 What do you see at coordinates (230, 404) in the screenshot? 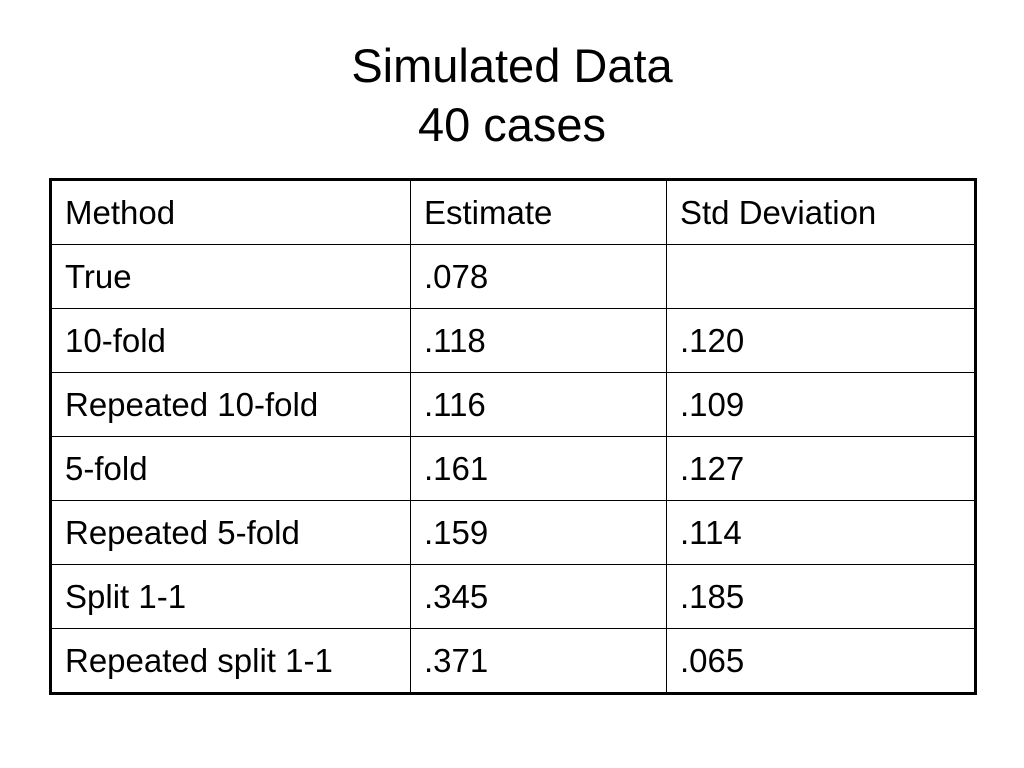
I see `cell-method: Repeated 10-fold` at bounding box center [230, 404].